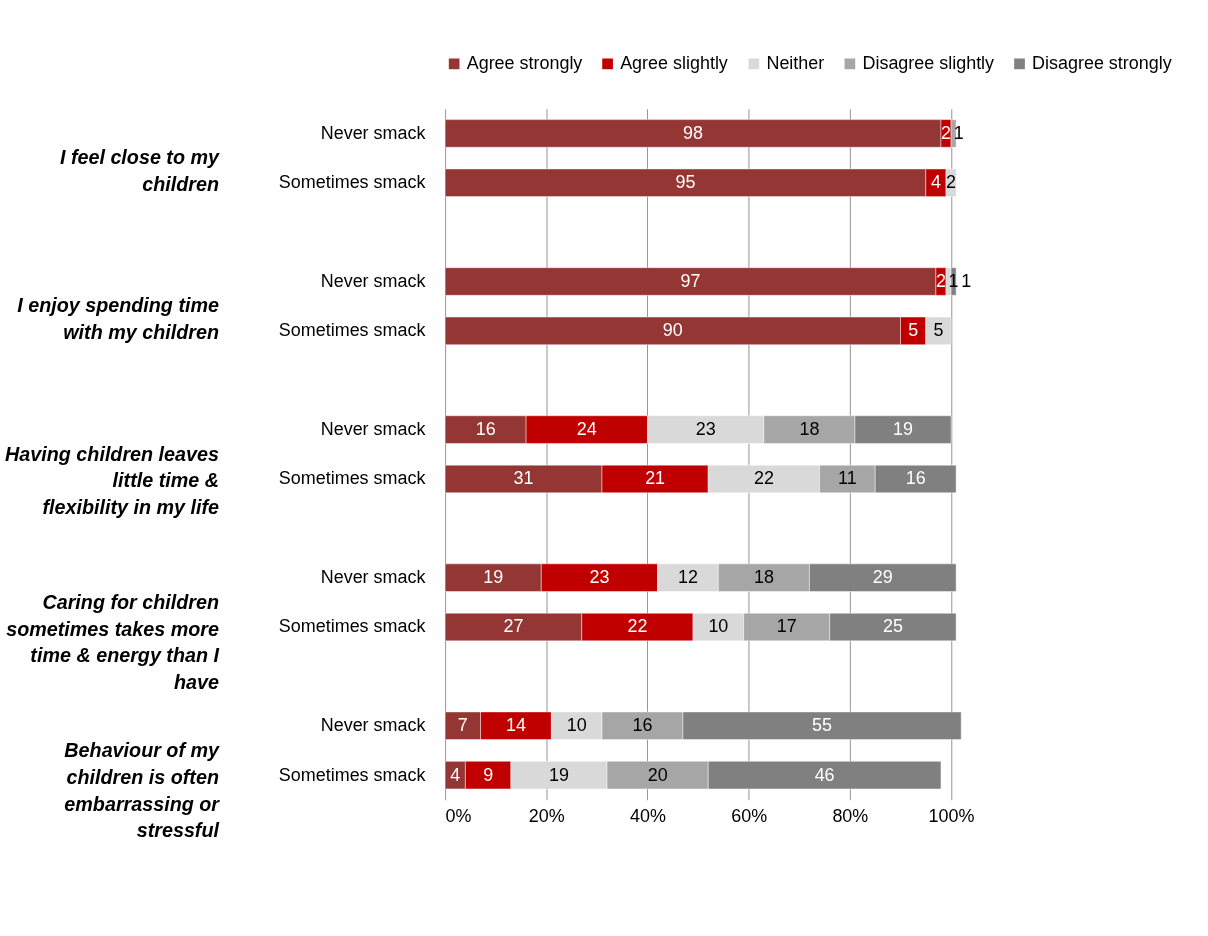  I want to click on x-tick-label: 40%, so click(648, 815).